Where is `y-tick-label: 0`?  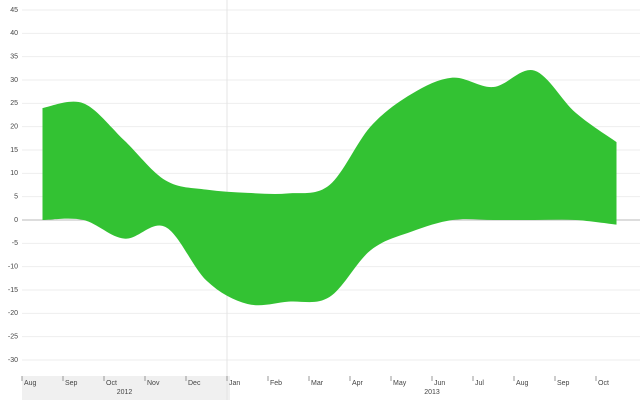
y-tick-label: 0 is located at coordinates (16, 220).